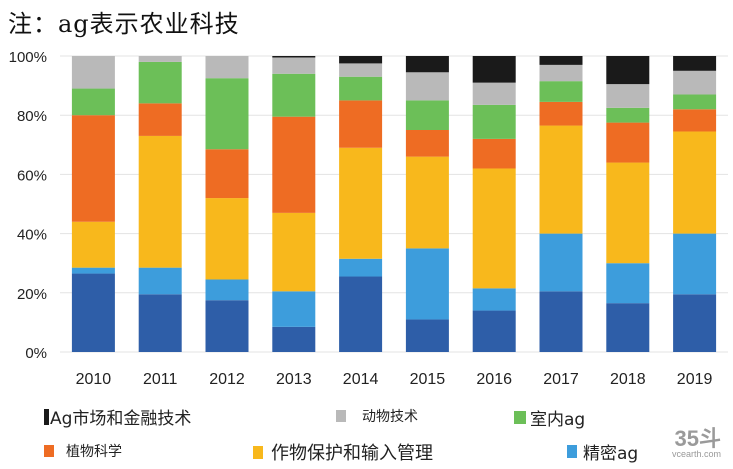 Image resolution: width=733 pixels, height=469 pixels. I want to click on x-tick-label: 2014, so click(361, 379).